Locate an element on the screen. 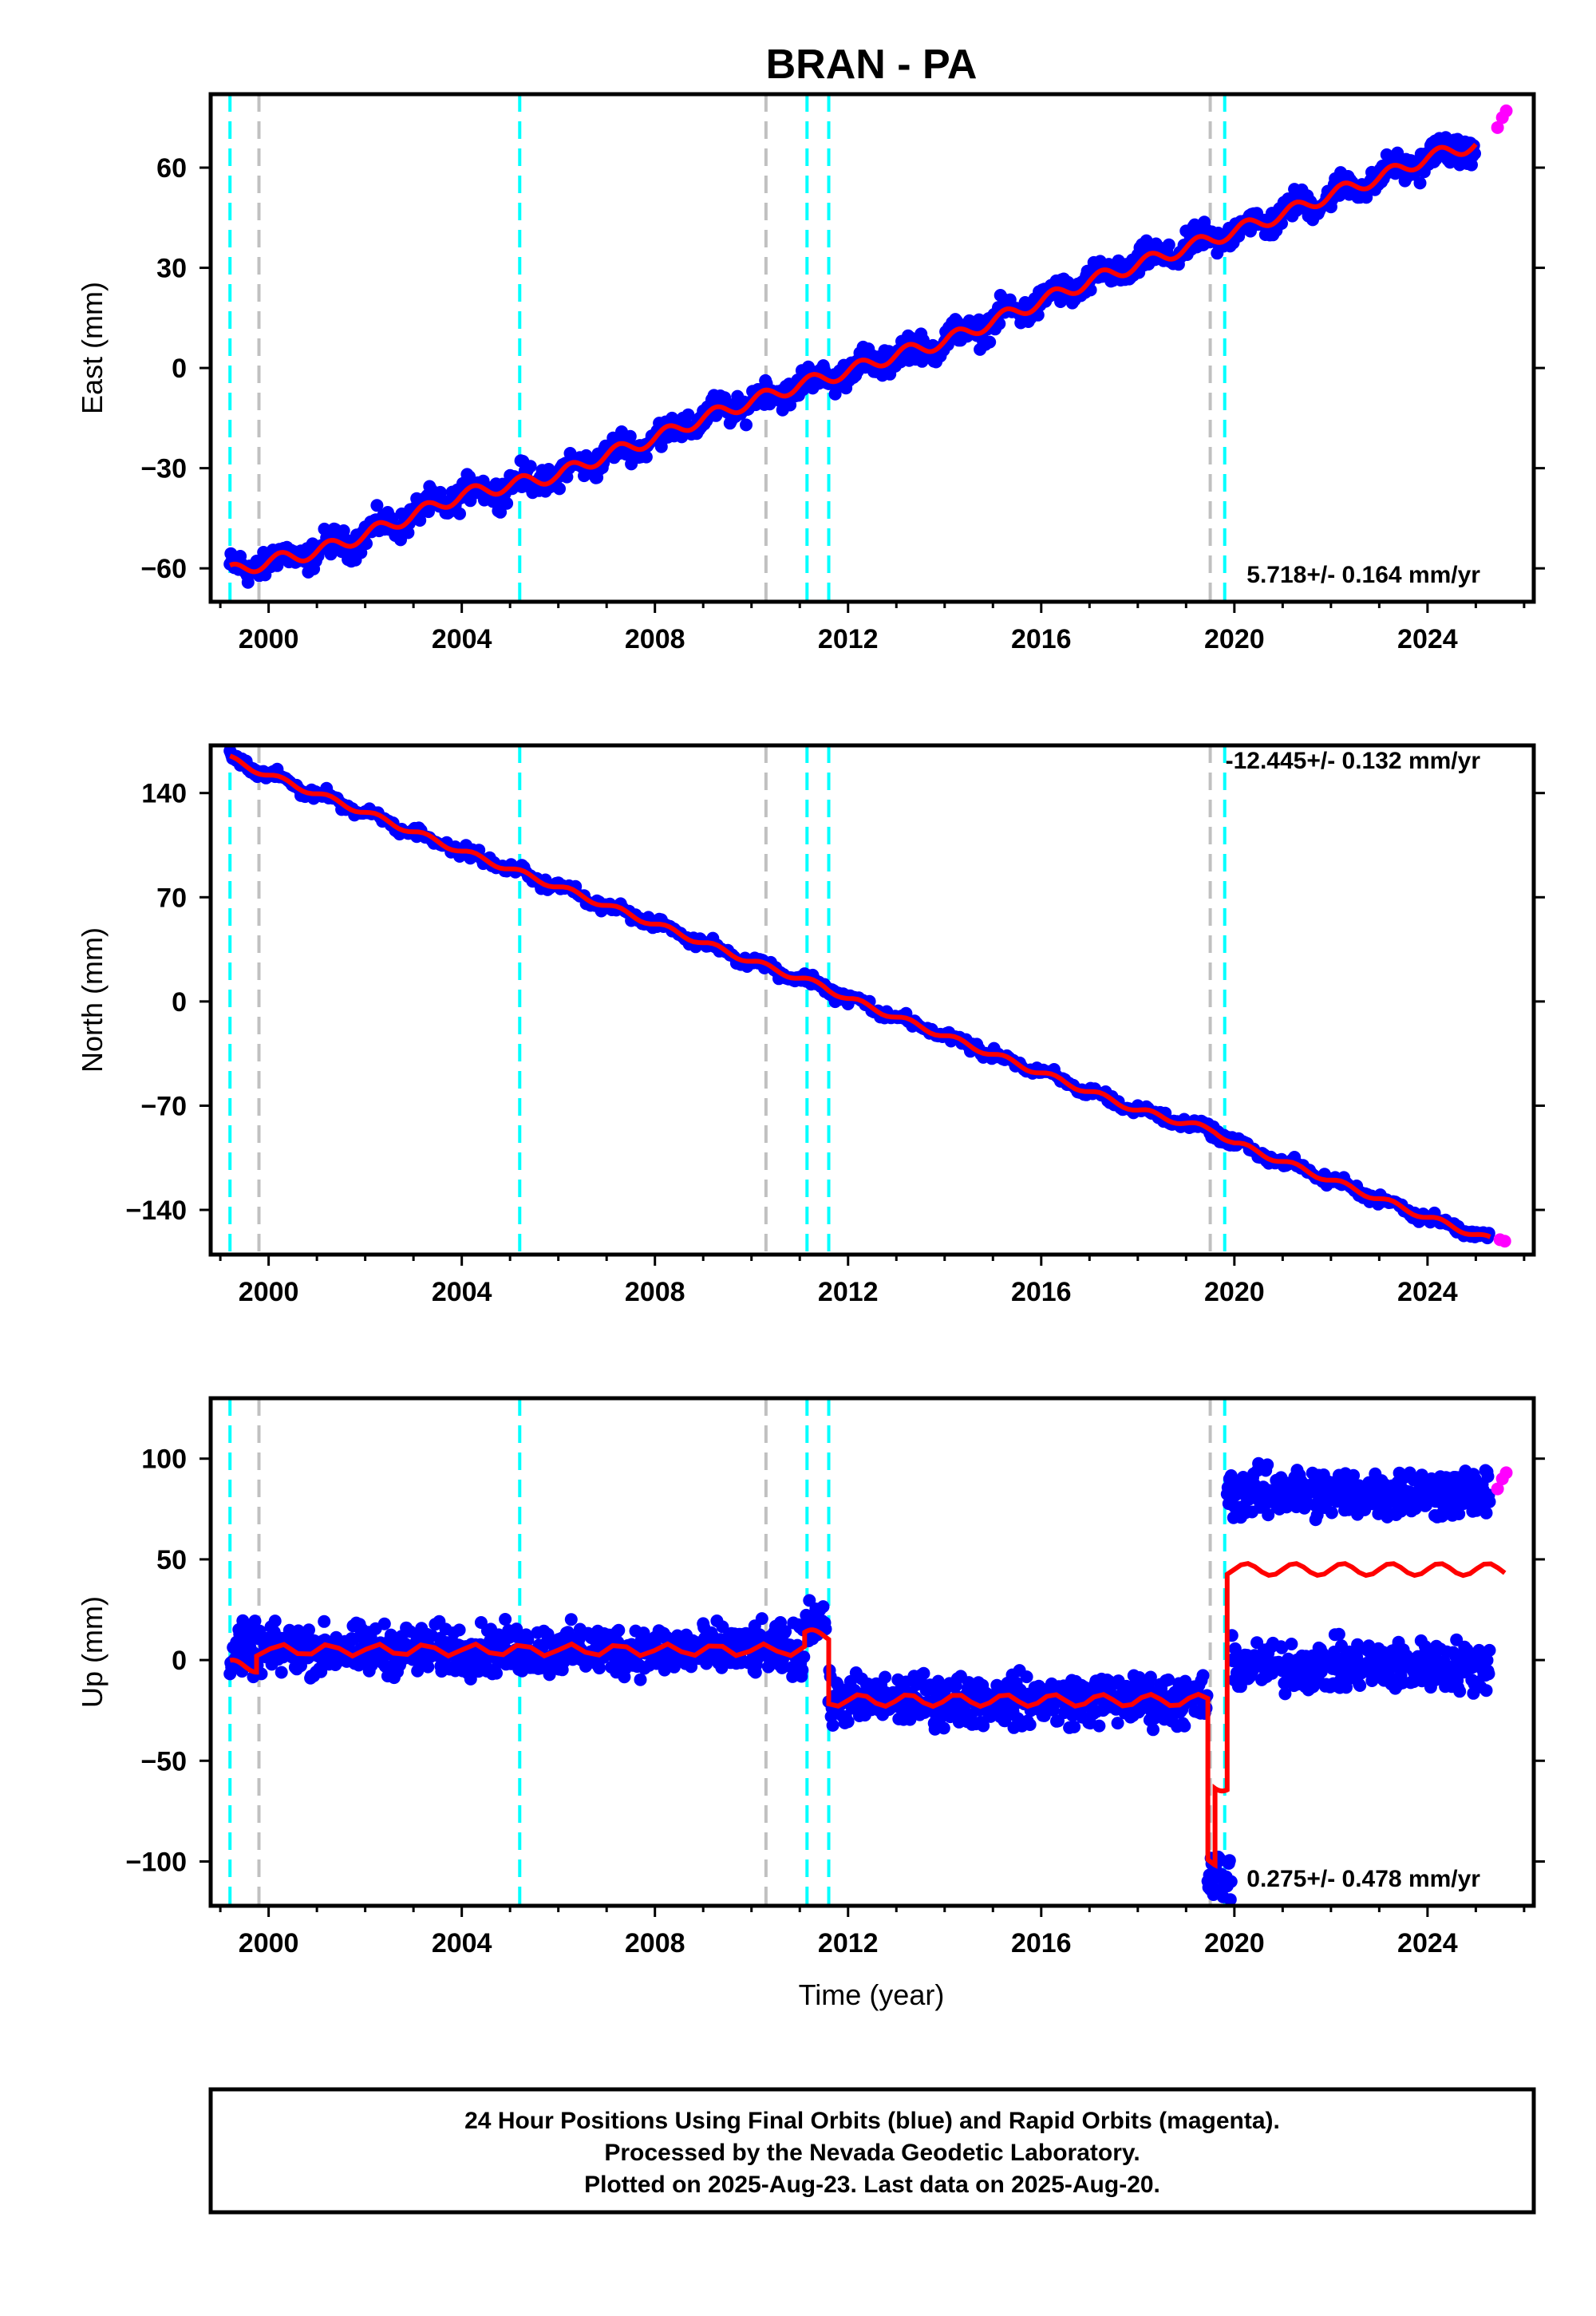  y-tick-label: −140 is located at coordinates (156, 1211).